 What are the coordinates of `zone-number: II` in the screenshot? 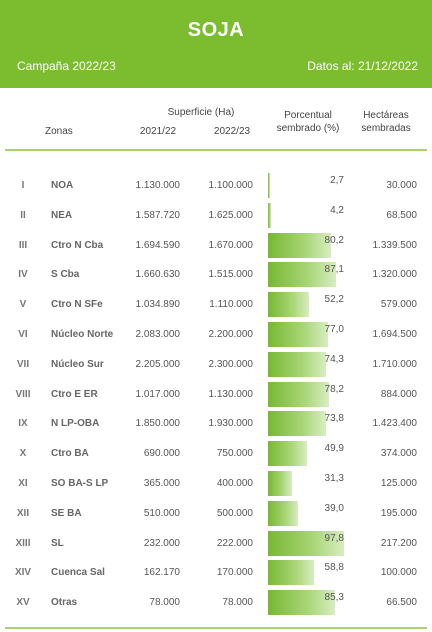 It's located at (23, 215).